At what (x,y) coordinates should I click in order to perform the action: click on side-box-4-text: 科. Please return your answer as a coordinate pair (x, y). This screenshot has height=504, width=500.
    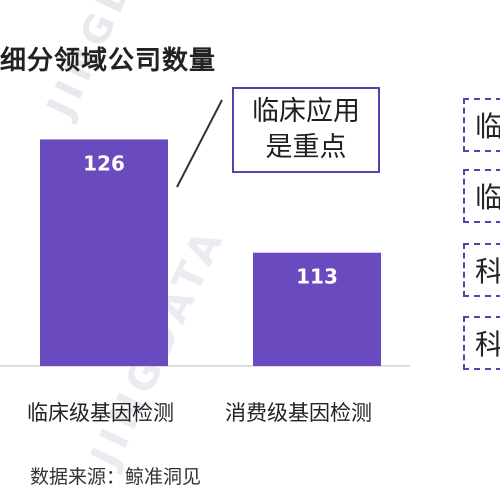
    Looking at the image, I should click on (487, 343).